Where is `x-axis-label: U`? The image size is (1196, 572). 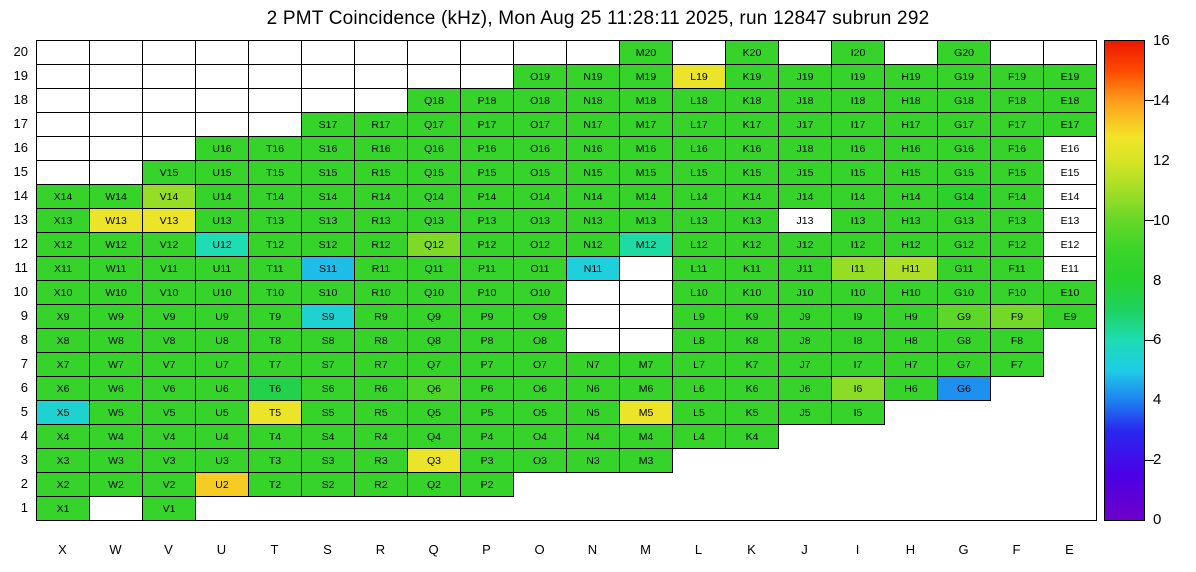 x-axis-label: U is located at coordinates (221, 549).